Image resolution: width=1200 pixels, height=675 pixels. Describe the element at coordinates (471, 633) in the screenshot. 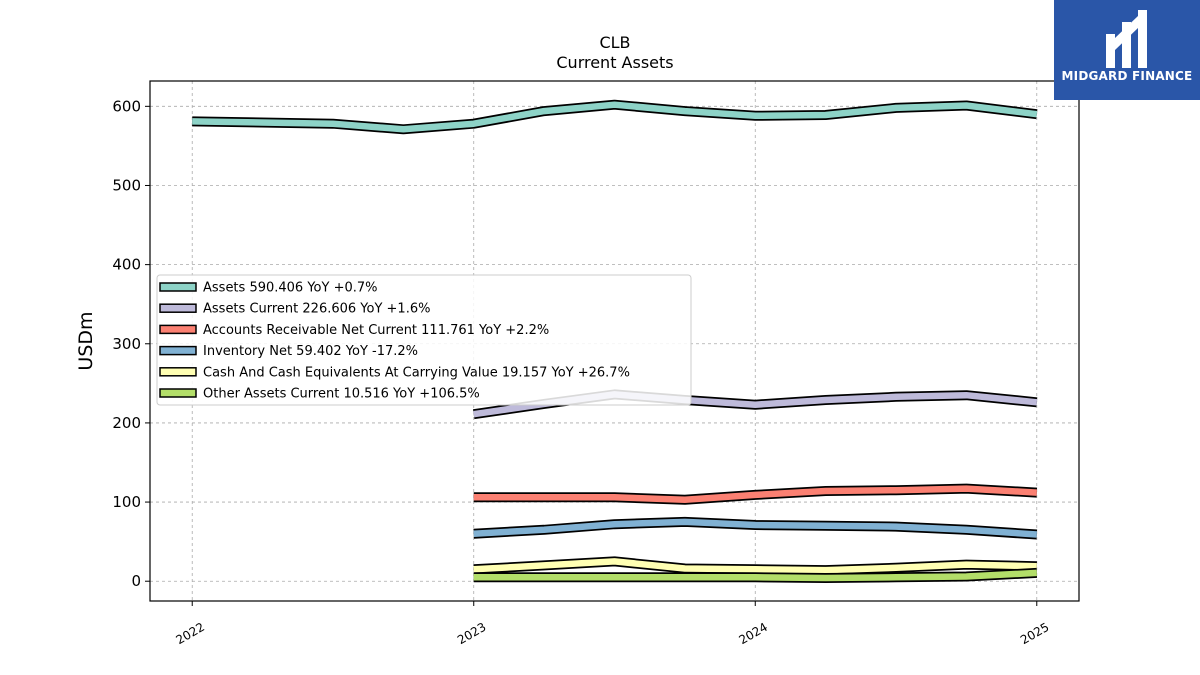

I see `x-tick-label: 2023` at that location.